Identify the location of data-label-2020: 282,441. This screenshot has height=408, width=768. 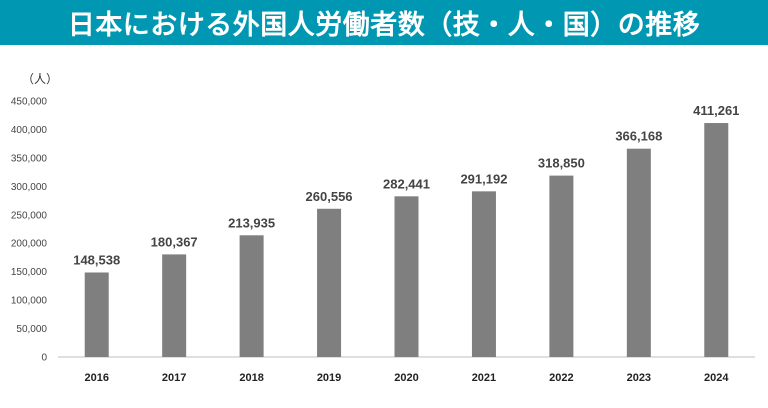
(406, 183).